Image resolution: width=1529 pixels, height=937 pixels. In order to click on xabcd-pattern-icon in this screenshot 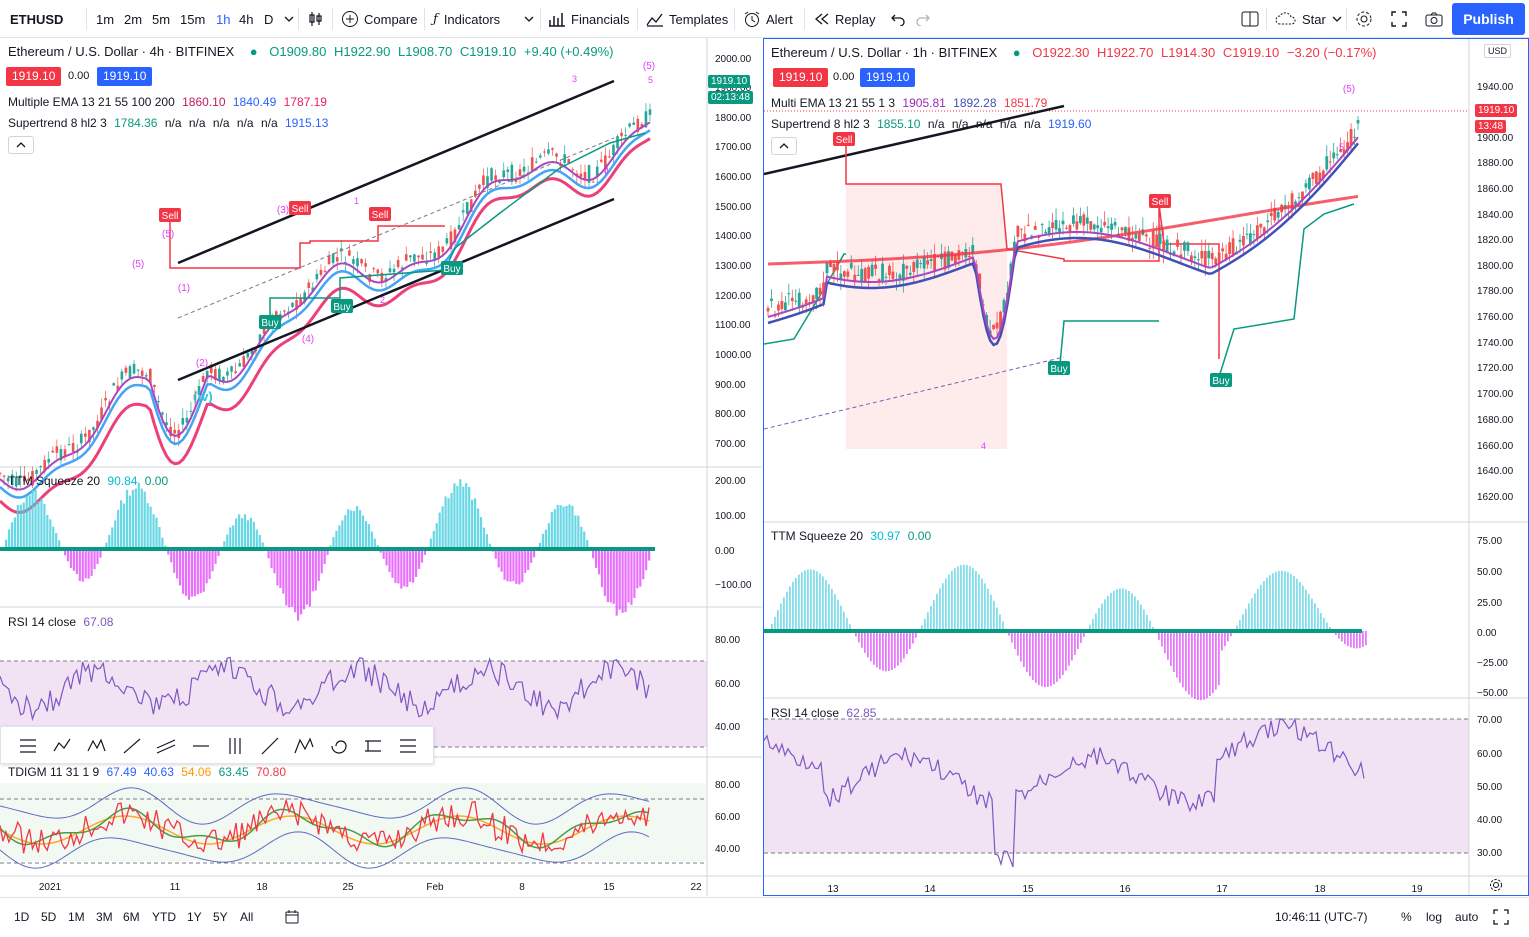, I will do `click(304, 746)`.